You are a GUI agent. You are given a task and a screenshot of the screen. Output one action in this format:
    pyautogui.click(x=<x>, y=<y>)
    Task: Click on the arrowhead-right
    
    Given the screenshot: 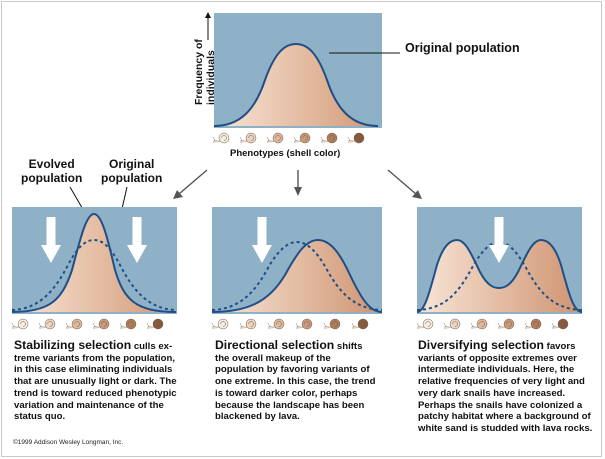 What is the action you would take?
    pyautogui.click(x=417, y=194)
    